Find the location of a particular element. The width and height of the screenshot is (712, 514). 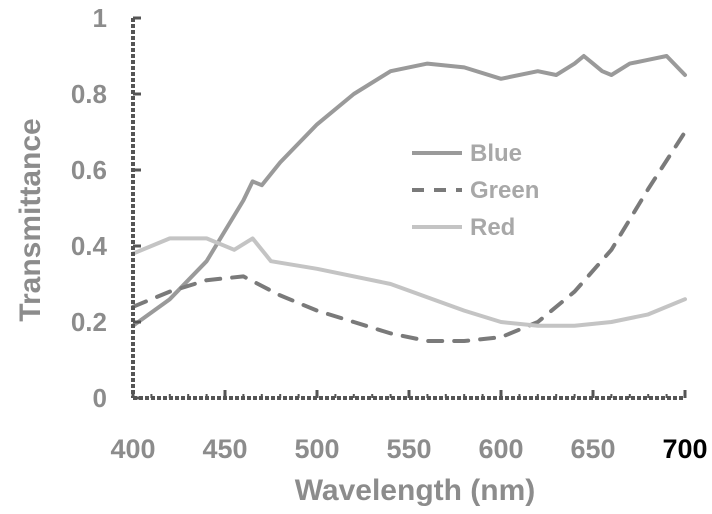

x-tick-label: 450 is located at coordinates (224, 449).